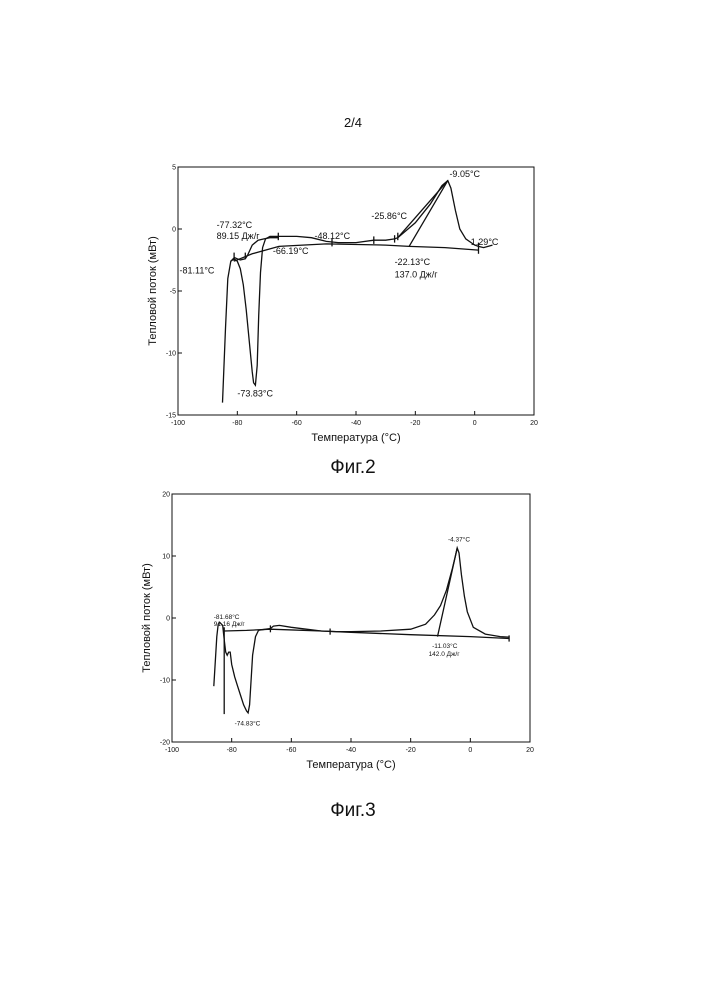 The width and height of the screenshot is (706, 999). Describe the element at coordinates (291, 251) in the screenshot. I see `data-label: -66.19°C` at that location.